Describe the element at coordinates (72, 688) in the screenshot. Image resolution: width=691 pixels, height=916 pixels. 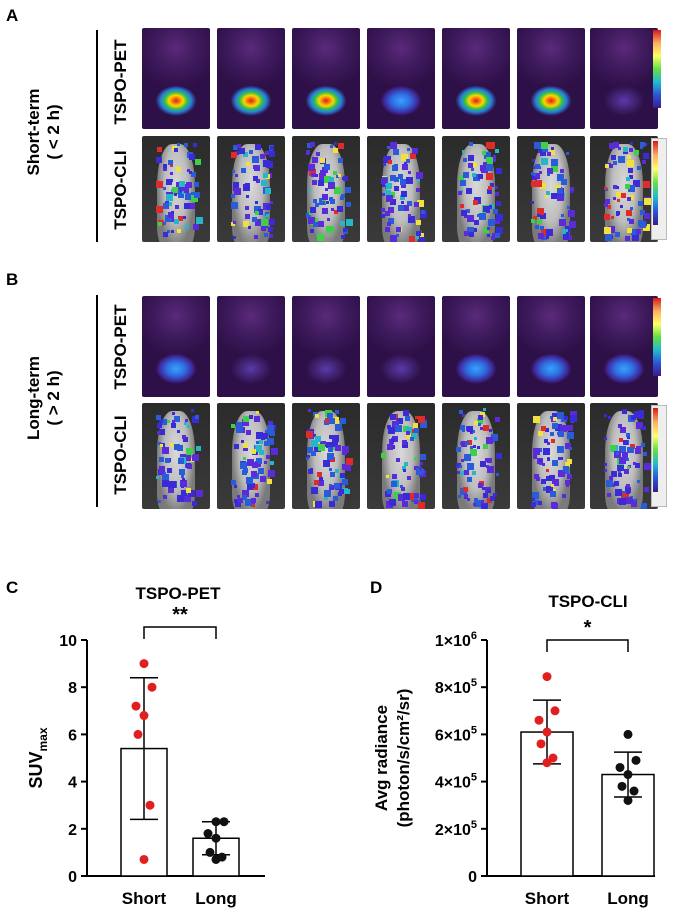
I see `y-tick-label: 8` at that location.